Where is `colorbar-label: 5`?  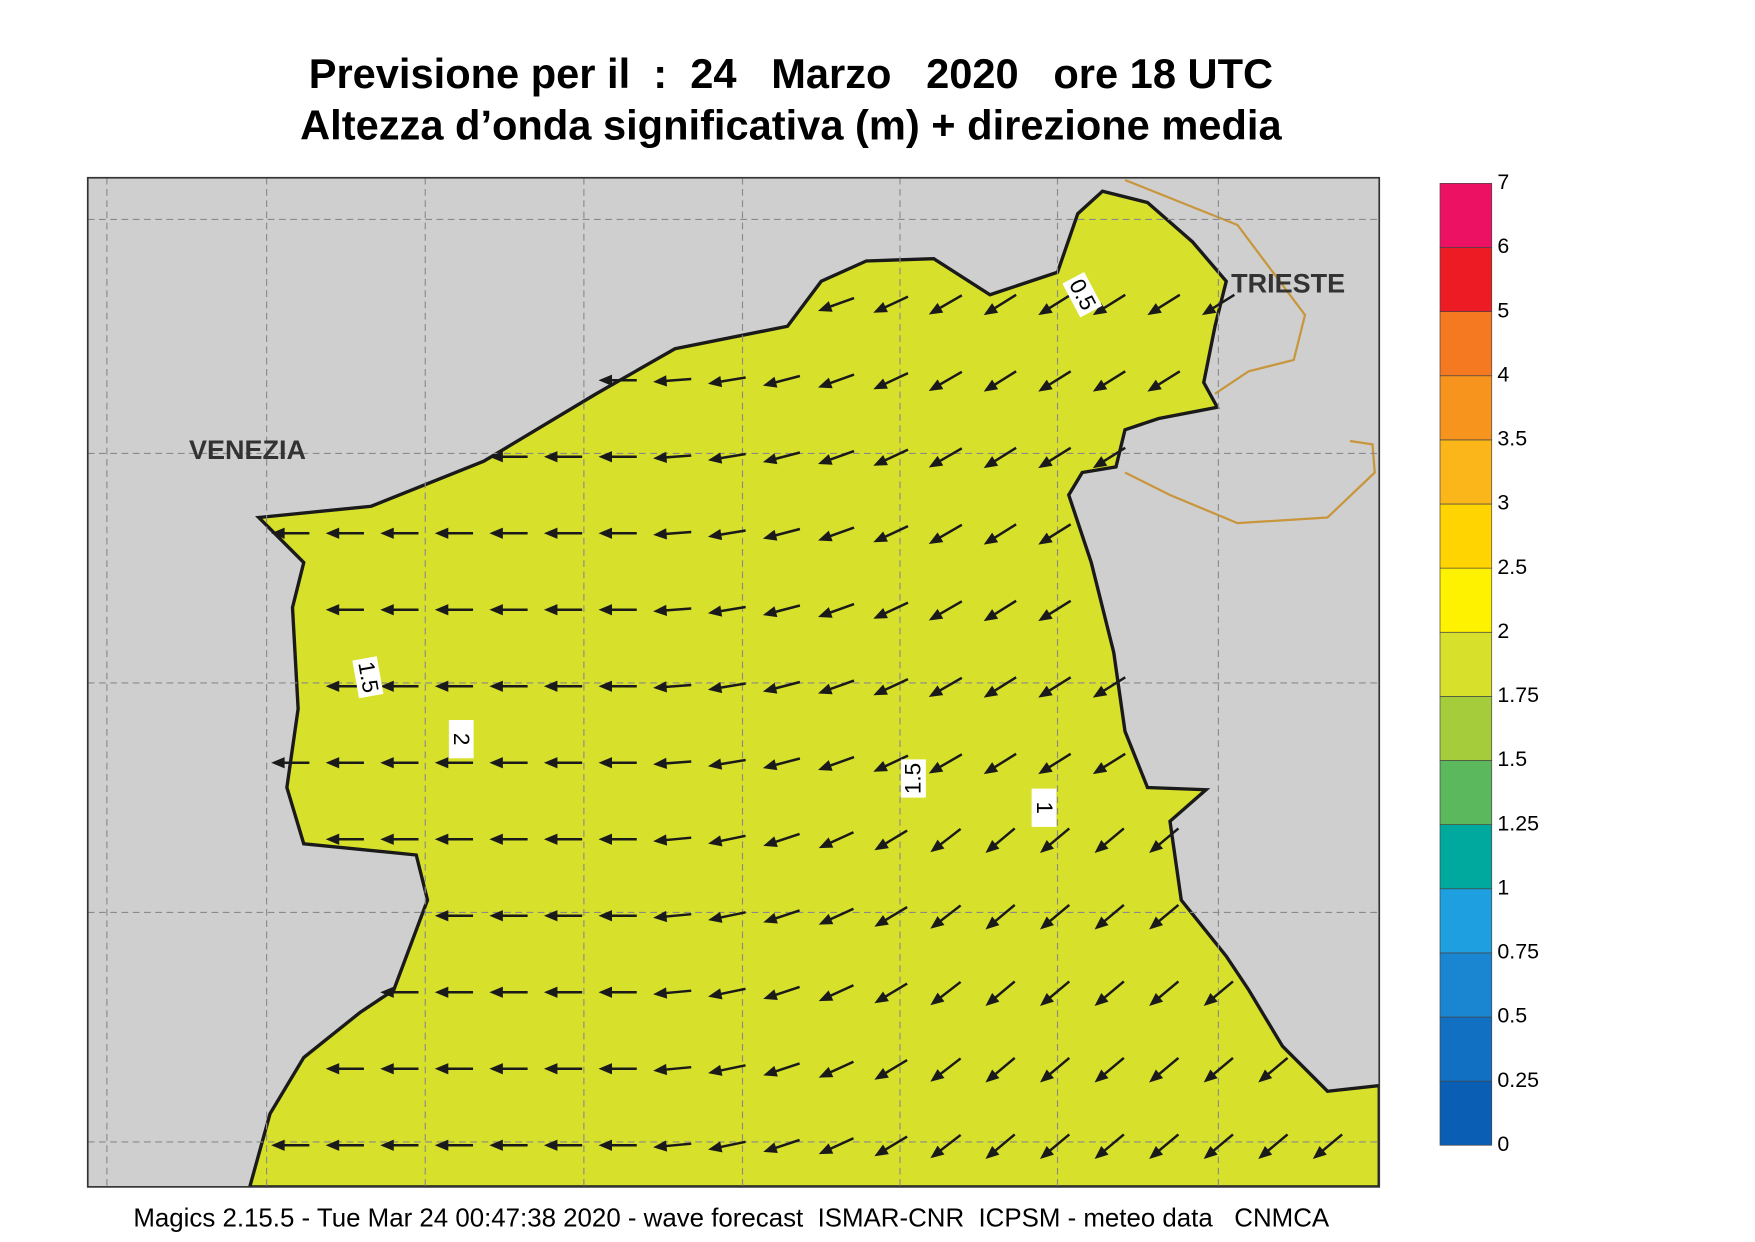
colorbar-label: 5 is located at coordinates (1503, 310).